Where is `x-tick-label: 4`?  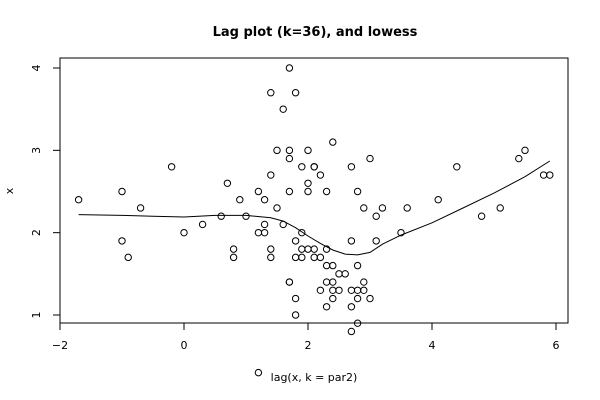 x-tick-label: 4 is located at coordinates (432, 345).